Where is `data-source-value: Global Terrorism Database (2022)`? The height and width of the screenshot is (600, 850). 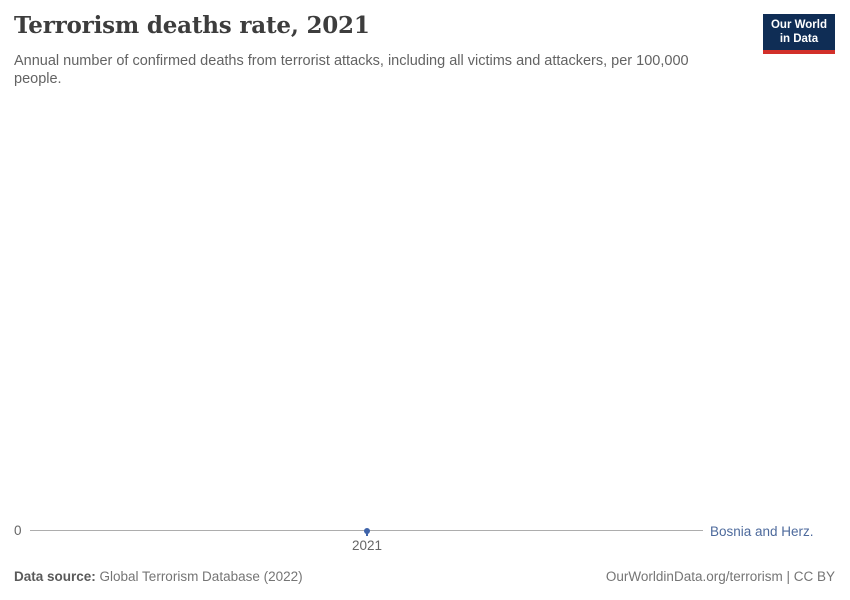
data-source-value: Global Terrorism Database (2022) is located at coordinates (199, 576).